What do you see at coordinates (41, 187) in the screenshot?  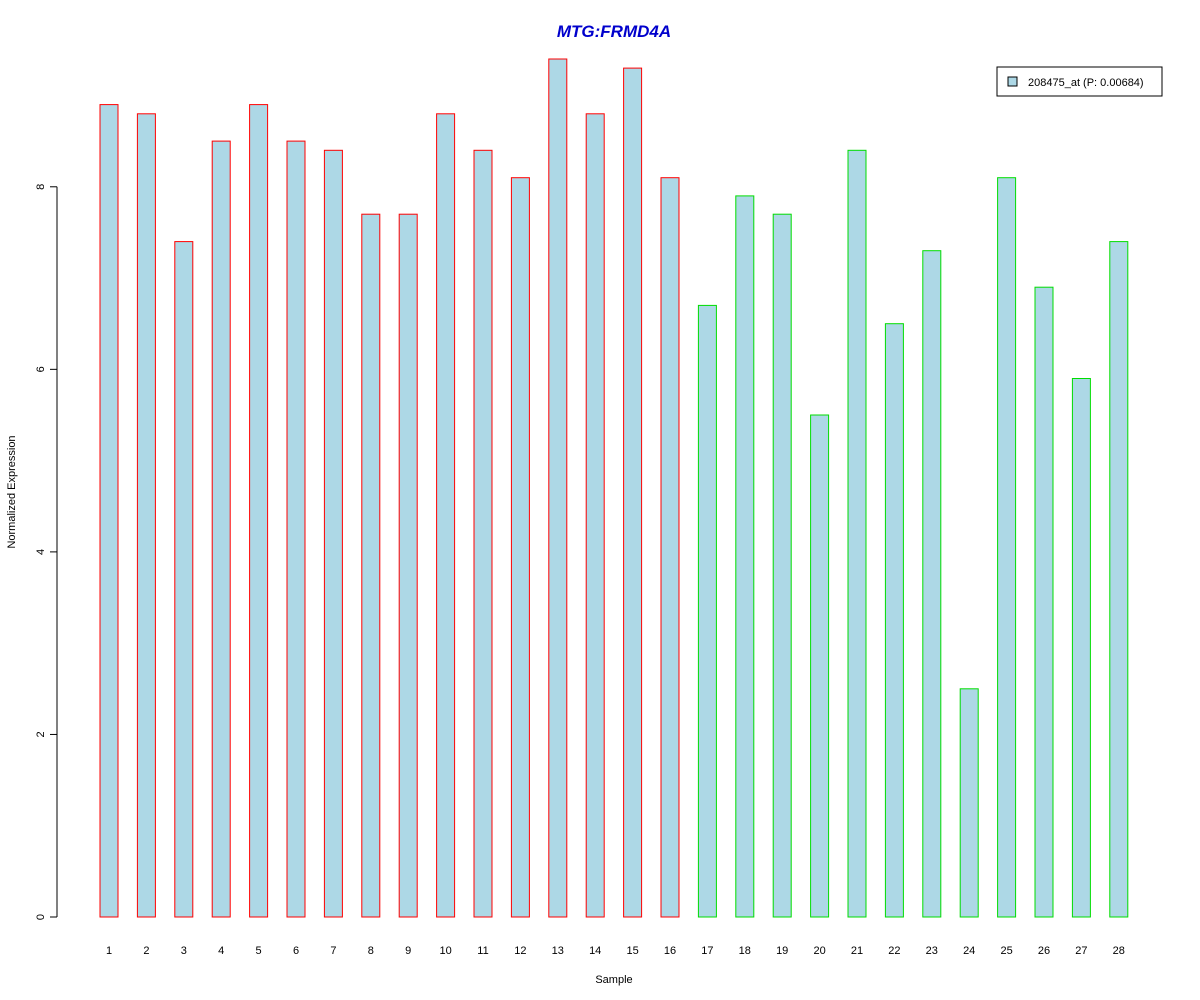 I see `y-tick-label: 8` at bounding box center [41, 187].